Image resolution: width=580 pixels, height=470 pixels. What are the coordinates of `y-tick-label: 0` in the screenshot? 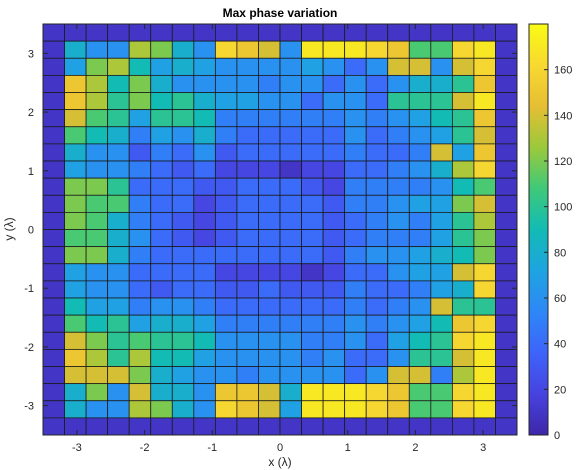 It's located at (31, 231).